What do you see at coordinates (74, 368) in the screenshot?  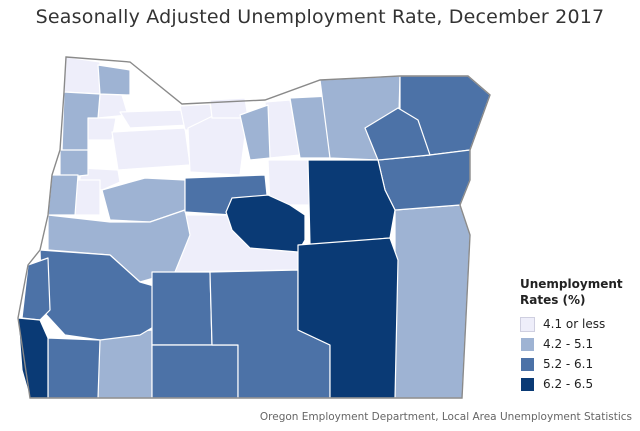 I see `county-josephine` at bounding box center [74, 368].